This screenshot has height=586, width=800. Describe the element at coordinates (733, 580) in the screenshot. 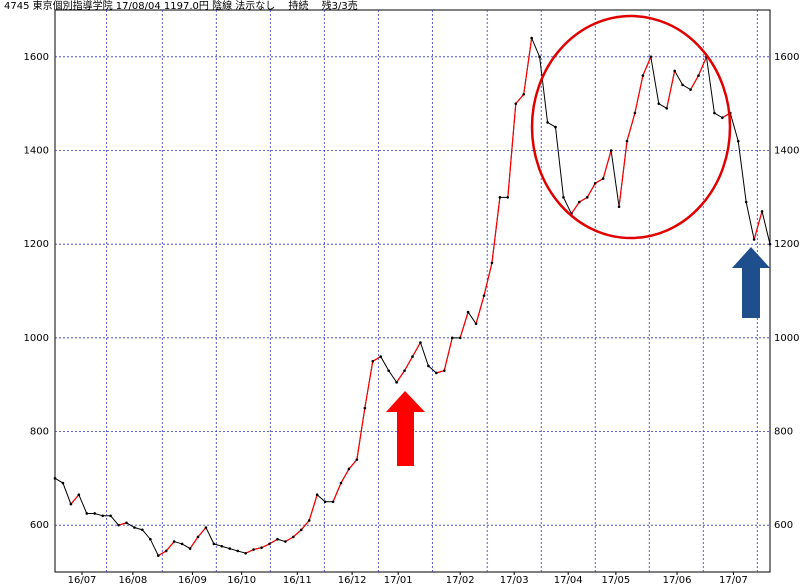

I see `x-tick-label: 17/07` at that location.